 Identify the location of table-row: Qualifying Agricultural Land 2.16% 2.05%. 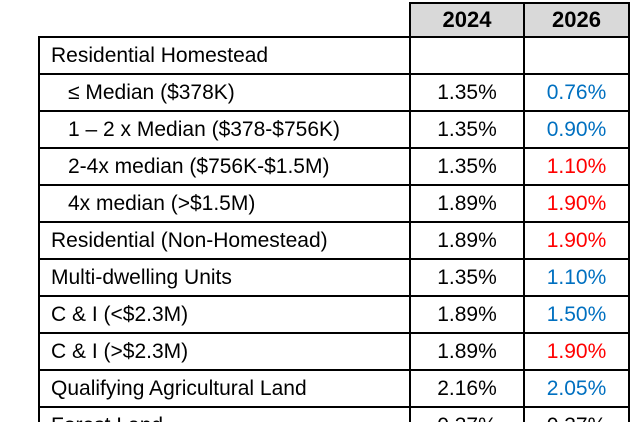
(334, 388).